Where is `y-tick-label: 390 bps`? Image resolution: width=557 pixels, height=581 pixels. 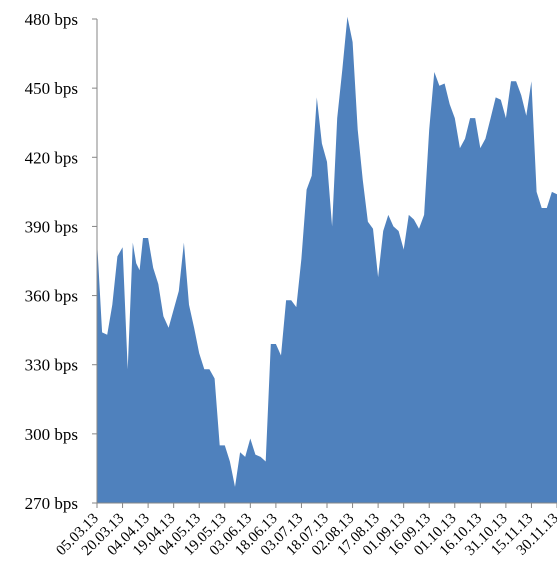 y-tick-label: 390 bps is located at coordinates (51, 226).